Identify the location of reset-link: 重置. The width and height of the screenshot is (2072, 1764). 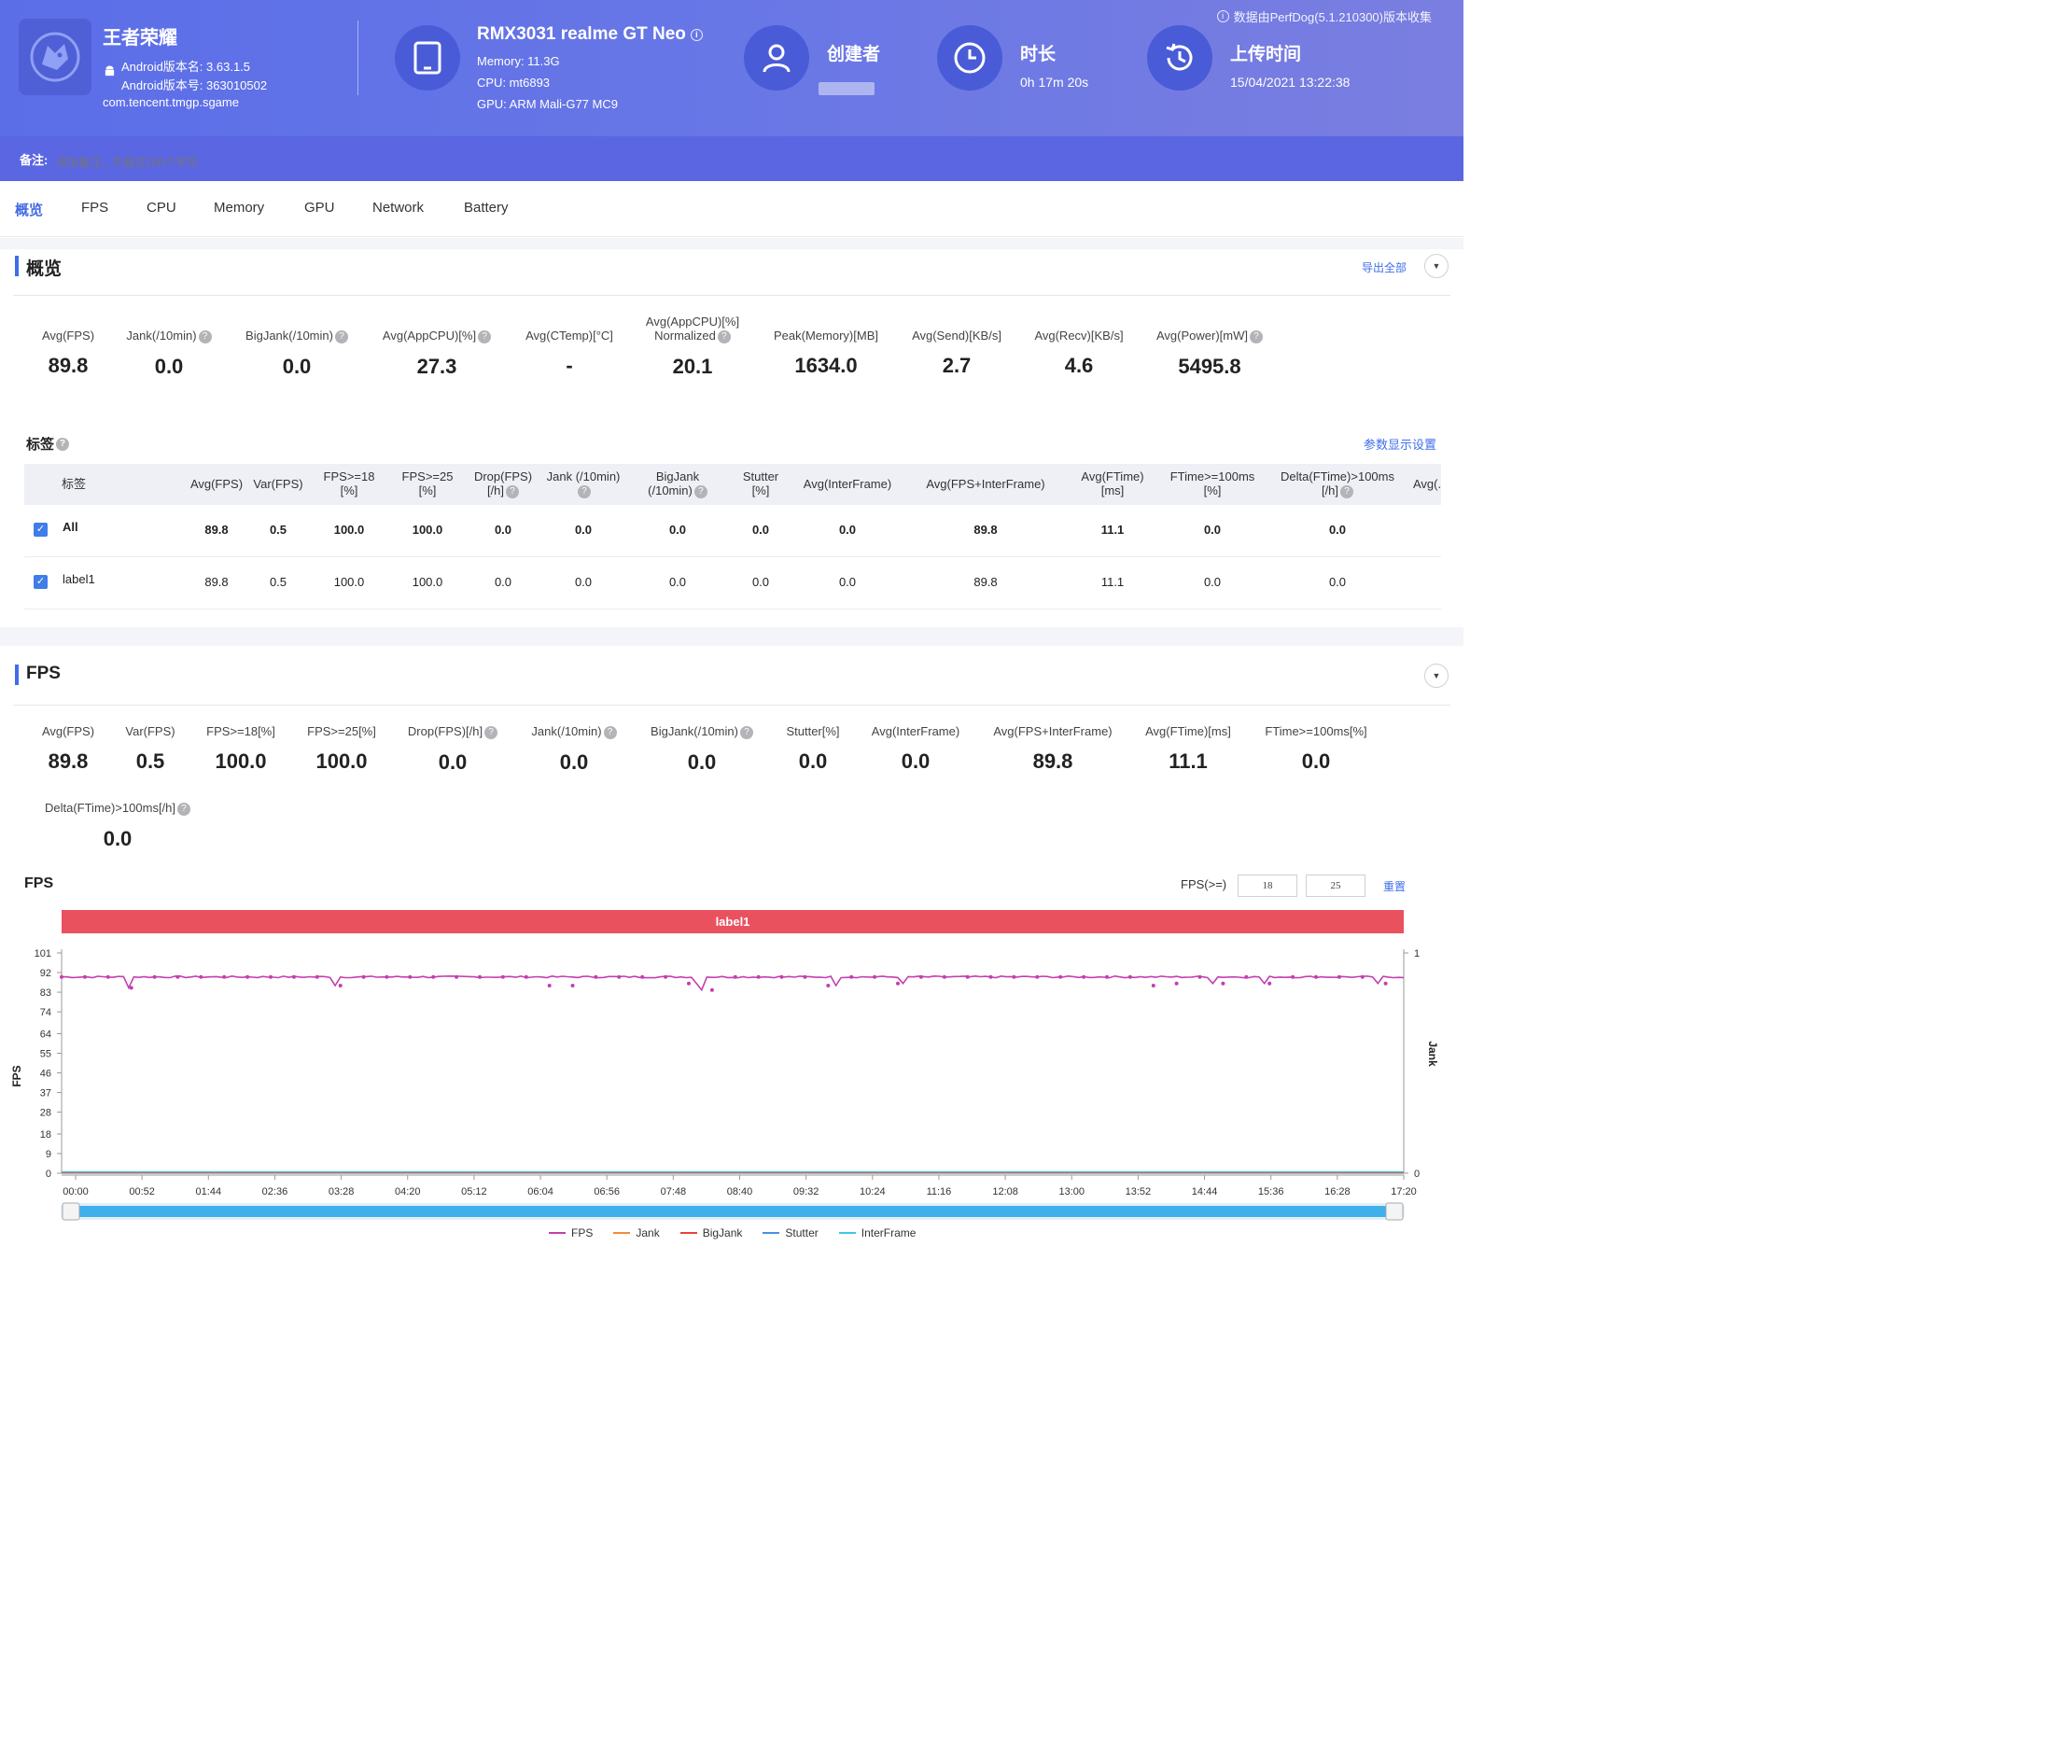
(1395, 886).